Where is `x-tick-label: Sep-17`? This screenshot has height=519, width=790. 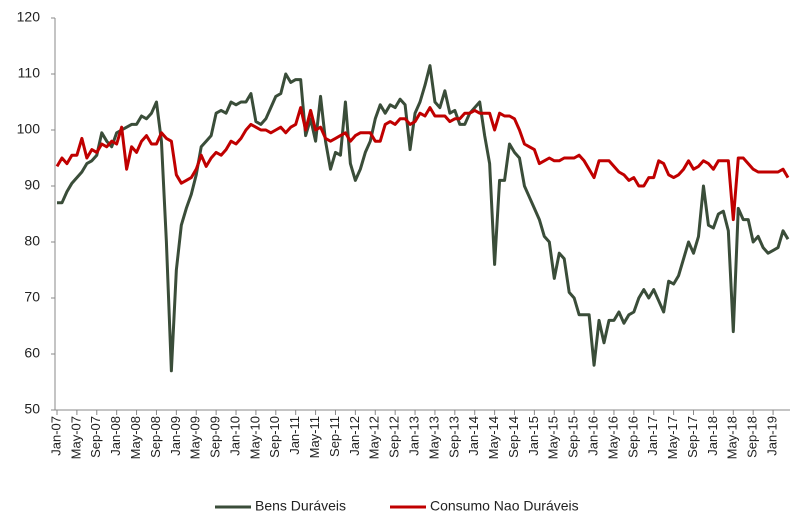
x-tick-label: Sep-17 is located at coordinates (692, 437).